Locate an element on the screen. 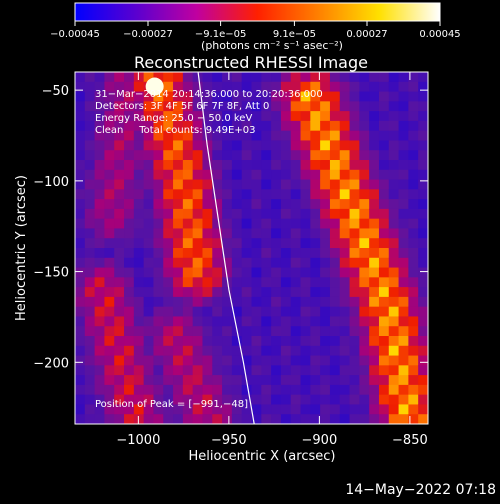  y-tick-label: −100 is located at coordinates (51, 182).